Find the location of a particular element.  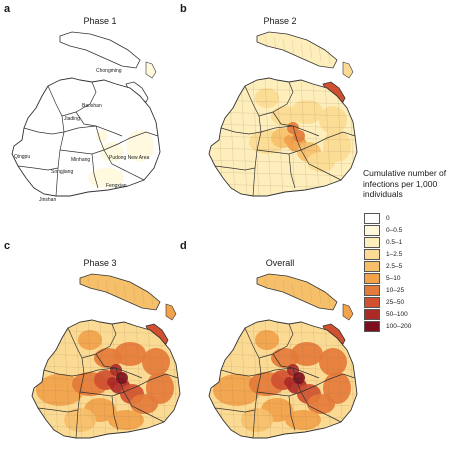

legend-label: 50–100 is located at coordinates (397, 314).